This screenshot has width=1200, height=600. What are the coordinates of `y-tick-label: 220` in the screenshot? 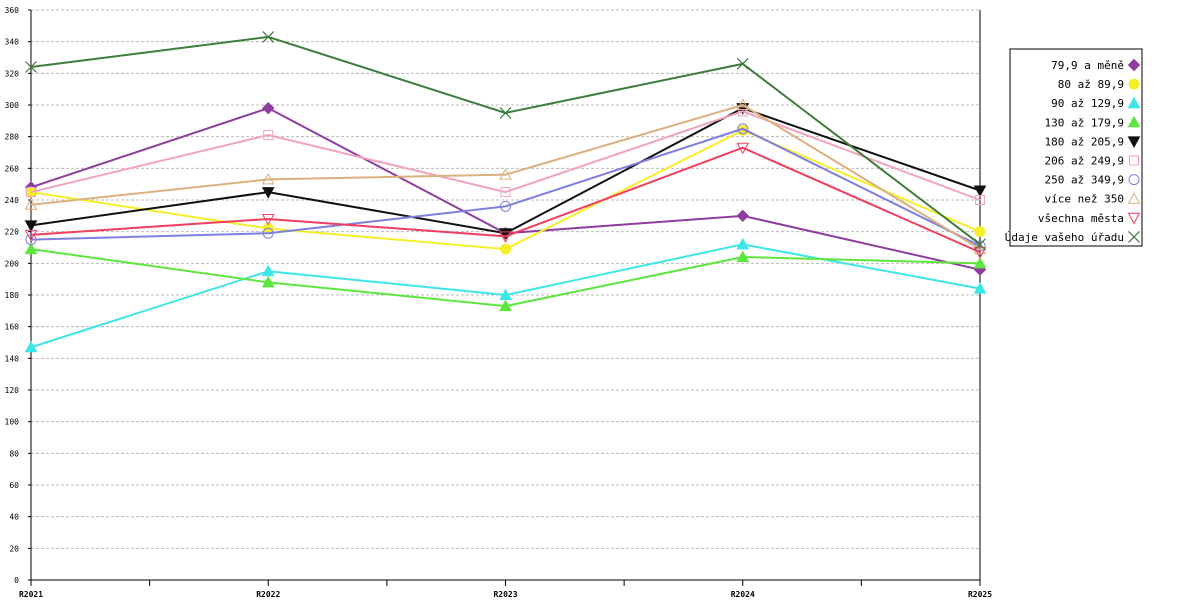 It's located at (12, 232).